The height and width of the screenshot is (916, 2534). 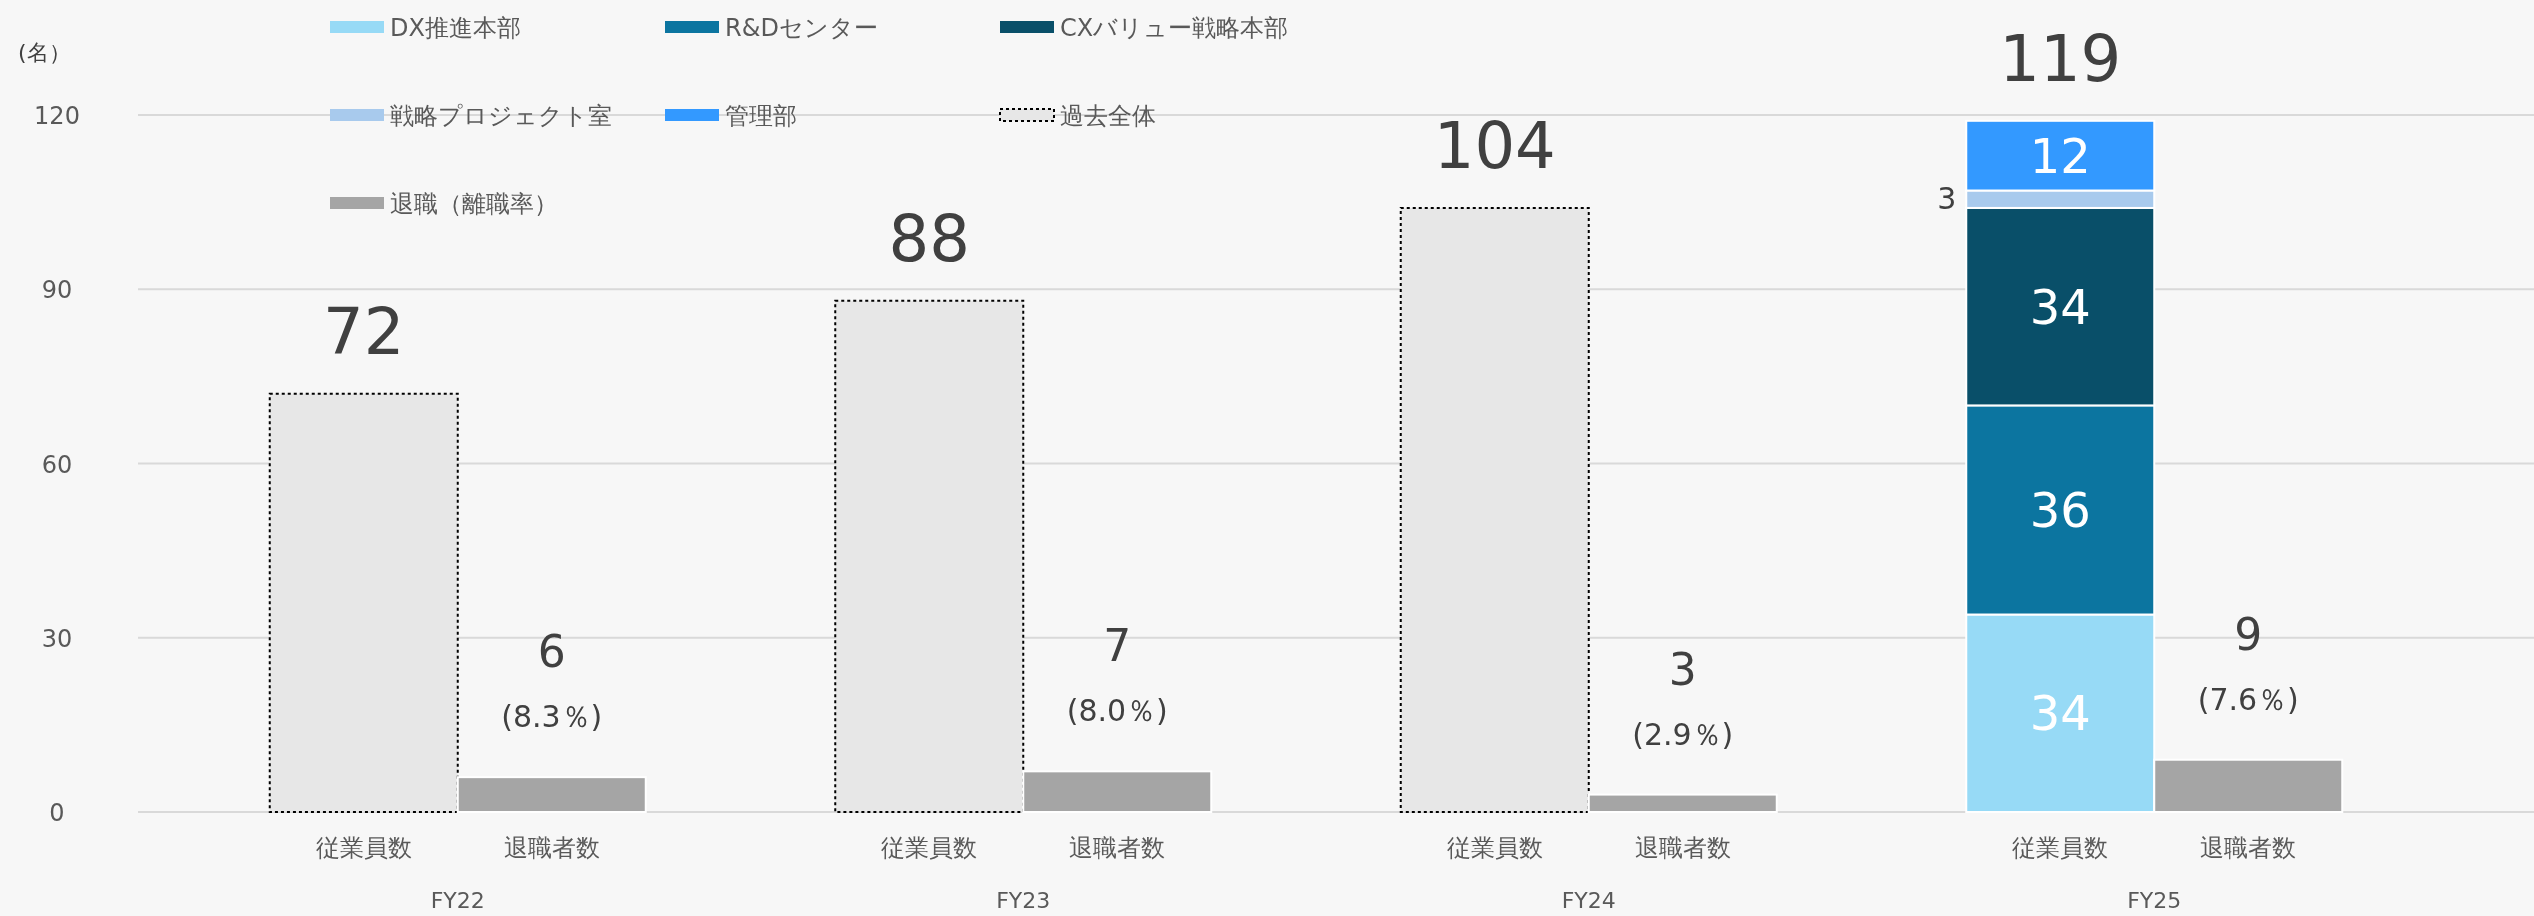 What do you see at coordinates (1174, 28) in the screenshot?
I see `legend-label: CXバリュー戦略本部` at bounding box center [1174, 28].